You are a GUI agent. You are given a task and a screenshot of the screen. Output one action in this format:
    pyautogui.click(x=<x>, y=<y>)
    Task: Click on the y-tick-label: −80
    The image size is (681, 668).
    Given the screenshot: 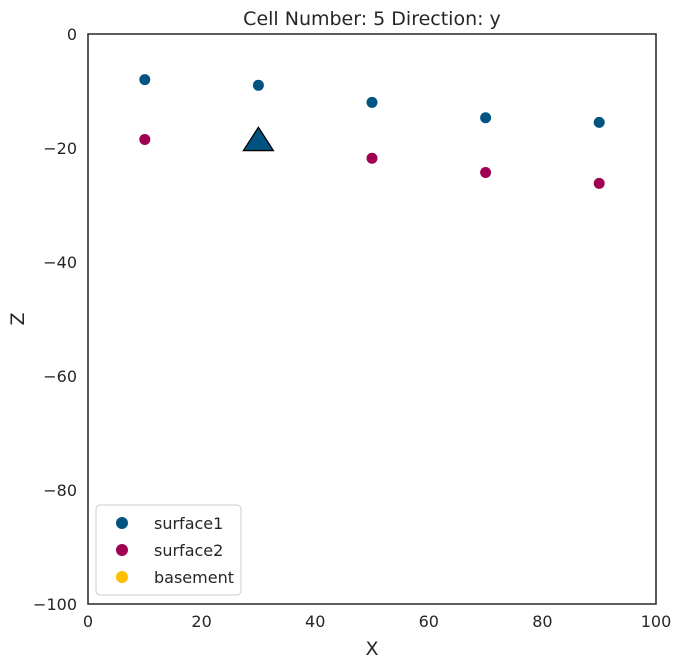 What is the action you would take?
    pyautogui.click(x=60, y=490)
    